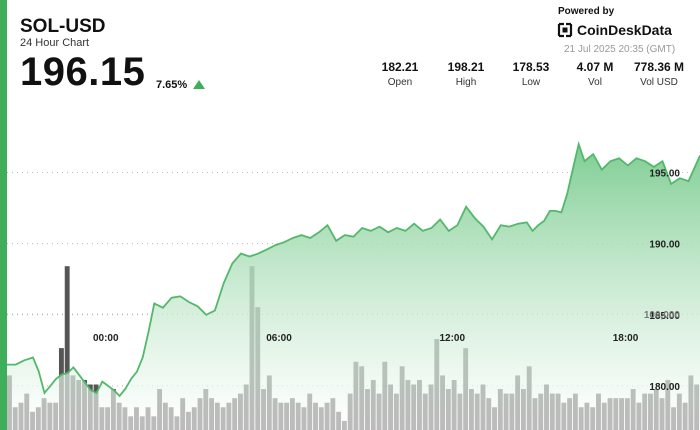  I want to click on up-arrow-icon, so click(199, 84).